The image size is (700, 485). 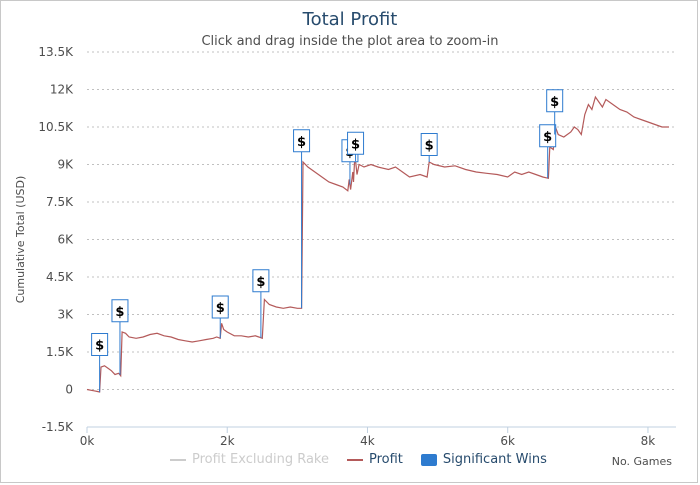 What do you see at coordinates (60, 352) in the screenshot?
I see `y-tick-label: 1.5K` at bounding box center [60, 352].